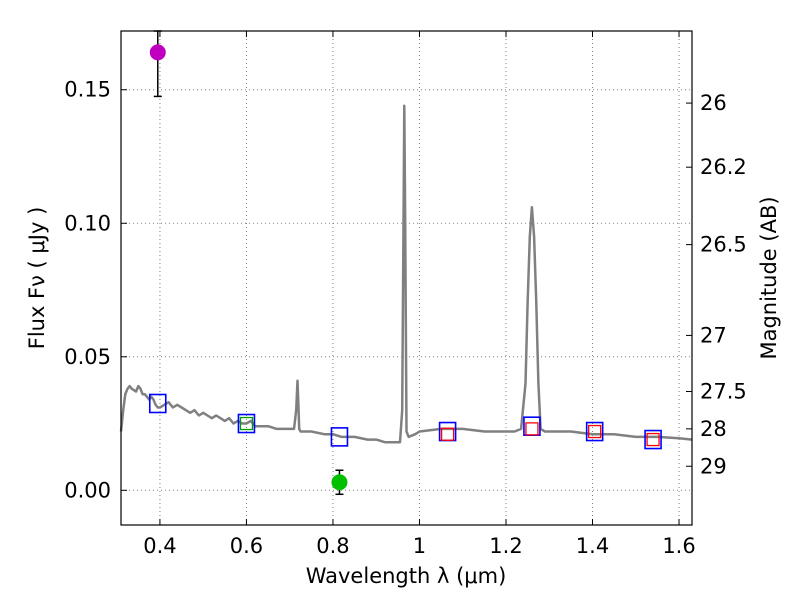  What do you see at coordinates (678, 546) in the screenshot?
I see `x-tick-label: 1.6` at bounding box center [678, 546].